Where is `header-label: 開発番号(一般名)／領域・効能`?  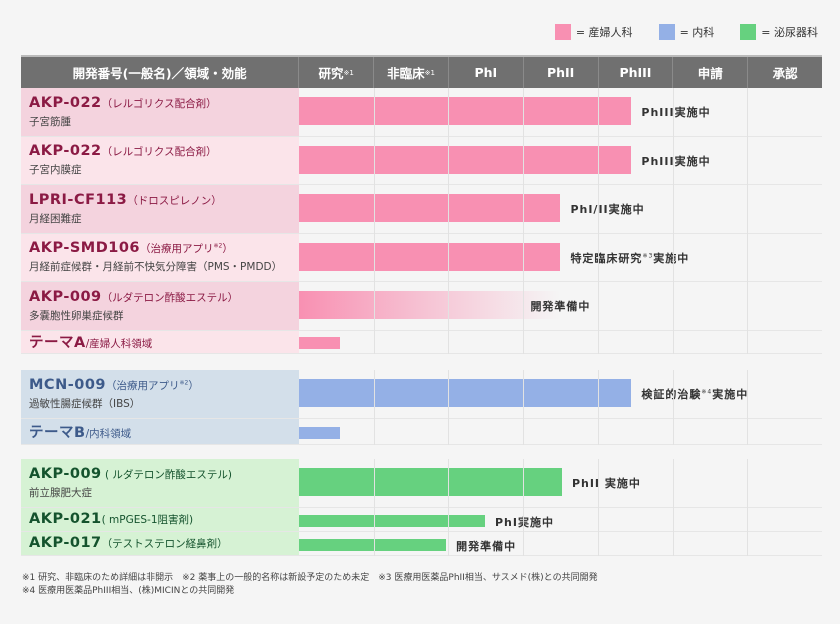
header-label: 開発番号(一般名)／領域・効能 is located at coordinates (159, 73).